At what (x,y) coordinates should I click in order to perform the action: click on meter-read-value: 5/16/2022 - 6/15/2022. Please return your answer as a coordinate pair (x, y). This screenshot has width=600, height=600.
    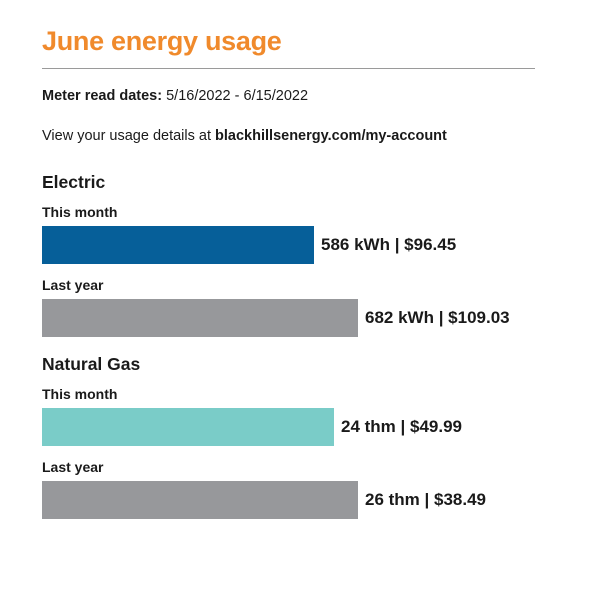
    Looking at the image, I should click on (237, 96).